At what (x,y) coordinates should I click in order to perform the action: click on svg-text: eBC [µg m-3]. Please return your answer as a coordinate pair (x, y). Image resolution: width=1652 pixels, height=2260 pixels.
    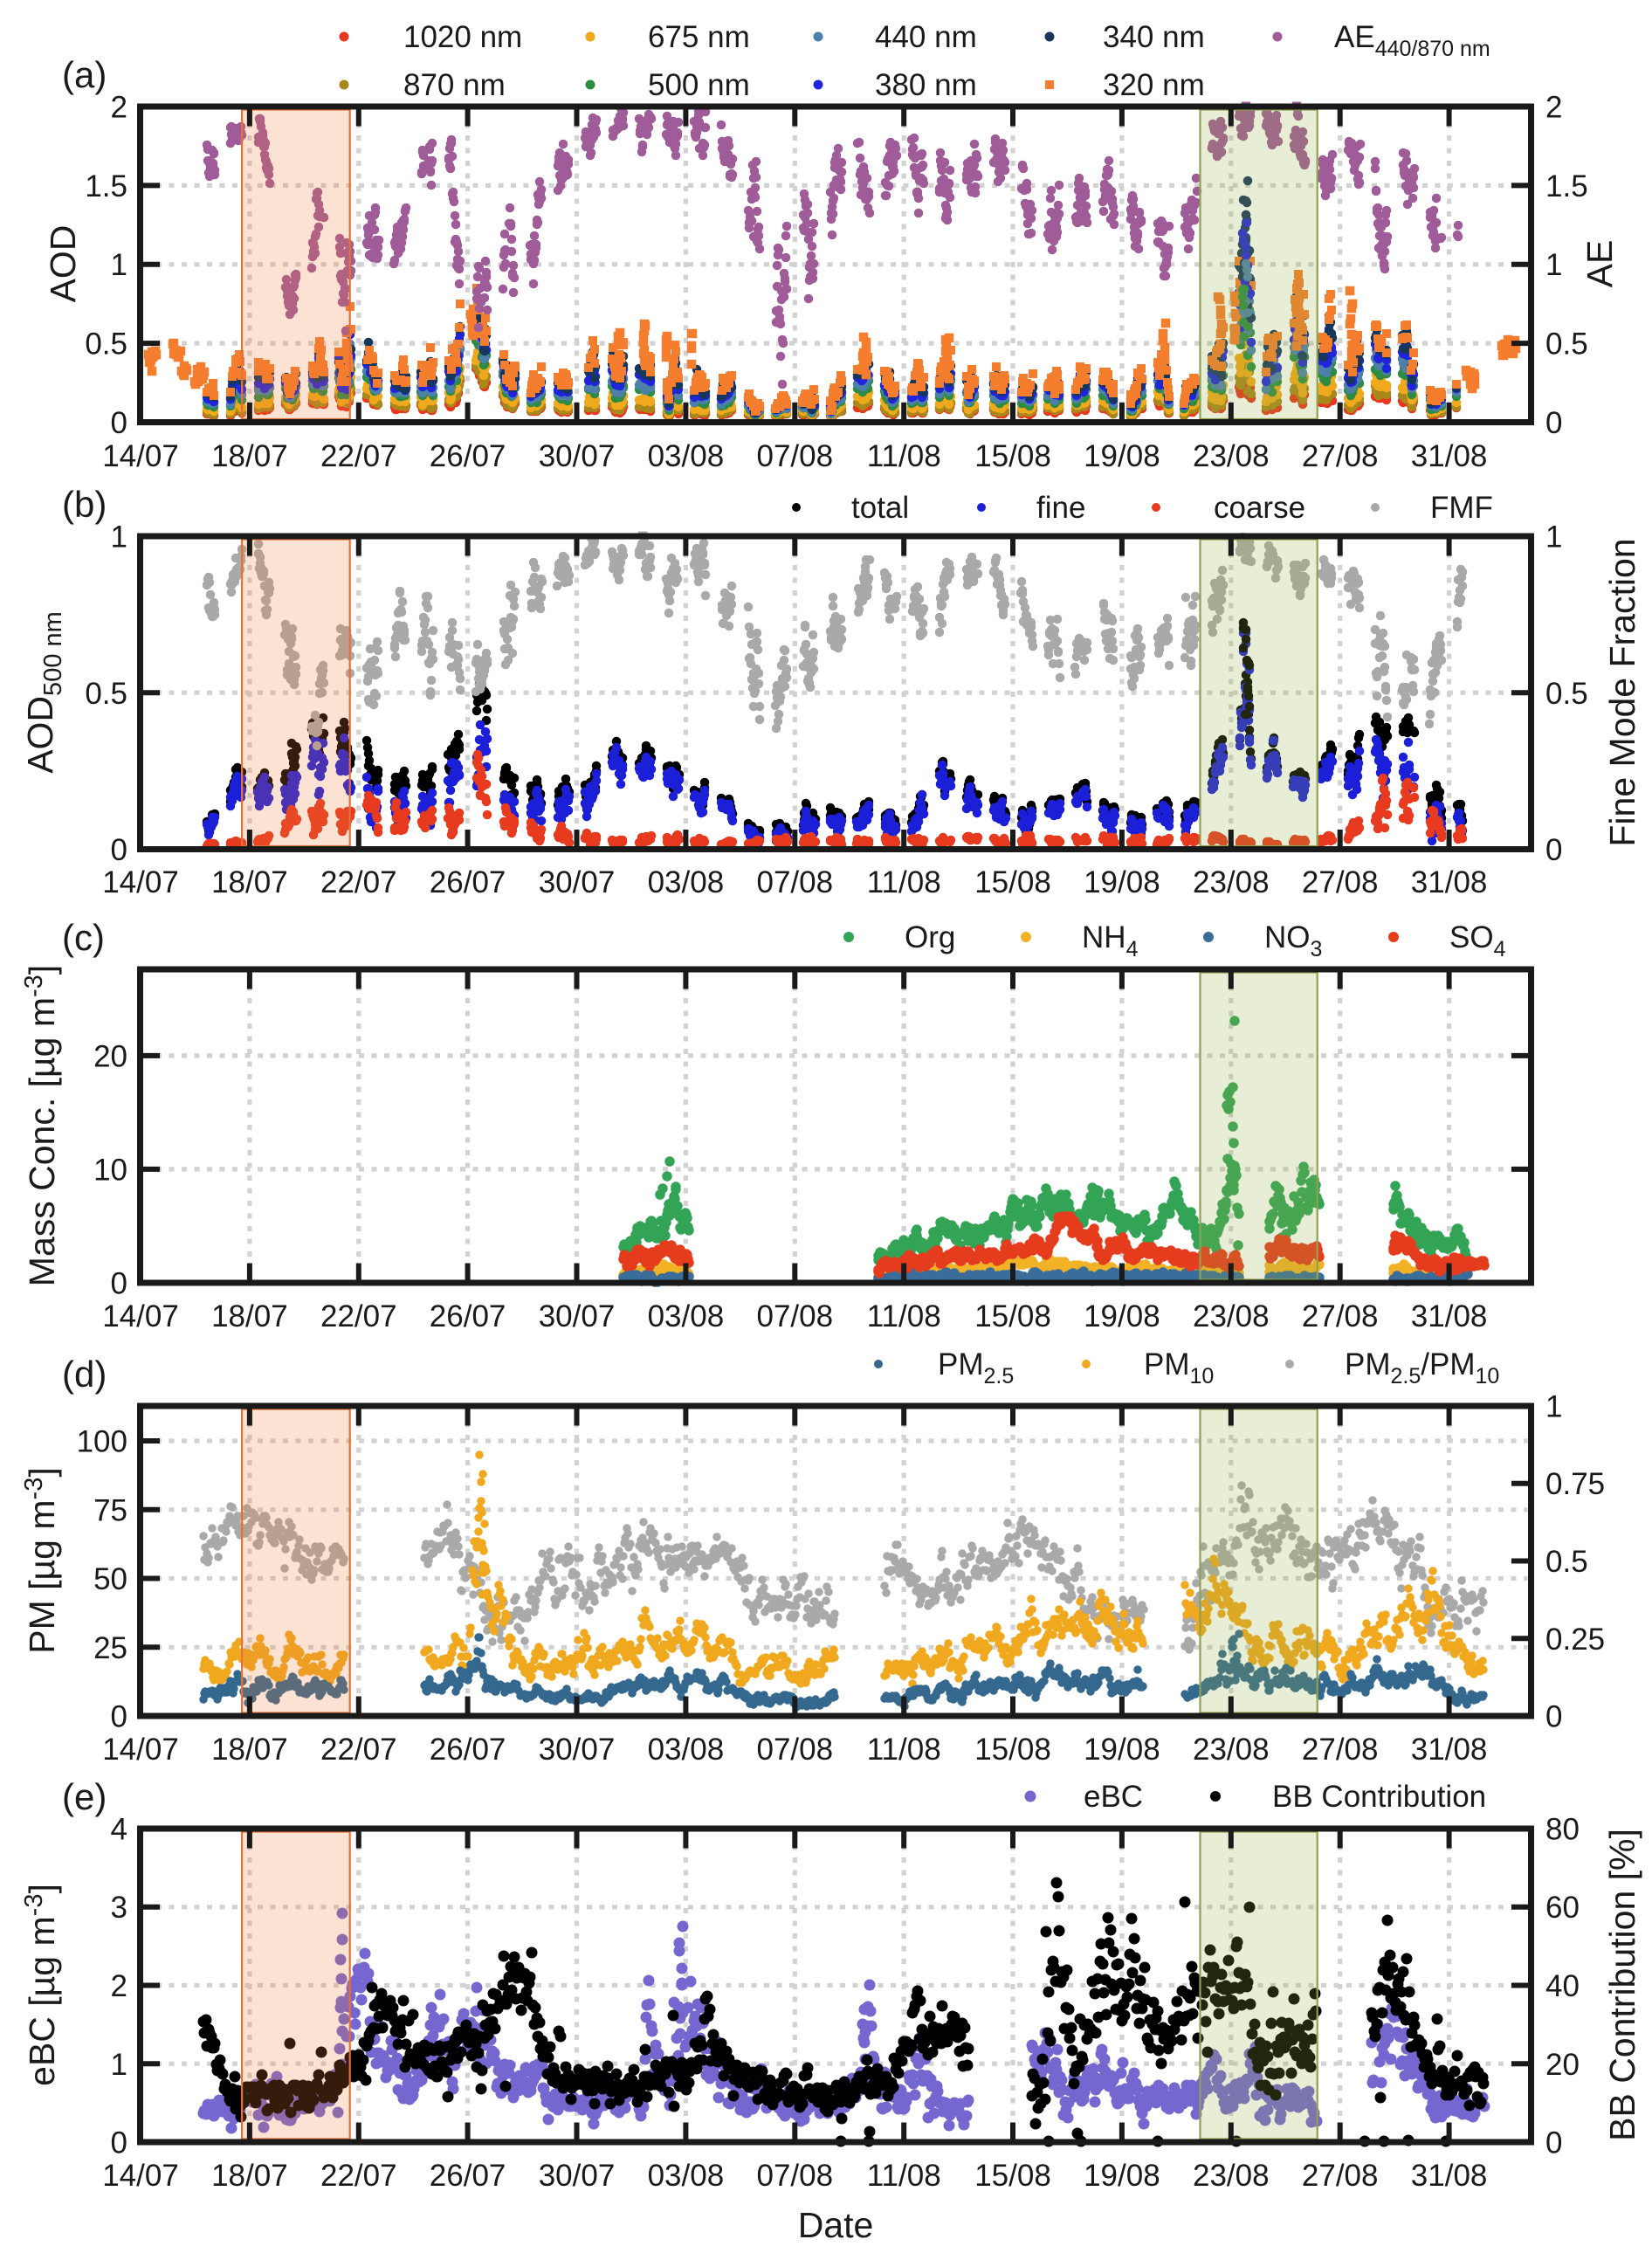
    Looking at the image, I should click on (41, 1985).